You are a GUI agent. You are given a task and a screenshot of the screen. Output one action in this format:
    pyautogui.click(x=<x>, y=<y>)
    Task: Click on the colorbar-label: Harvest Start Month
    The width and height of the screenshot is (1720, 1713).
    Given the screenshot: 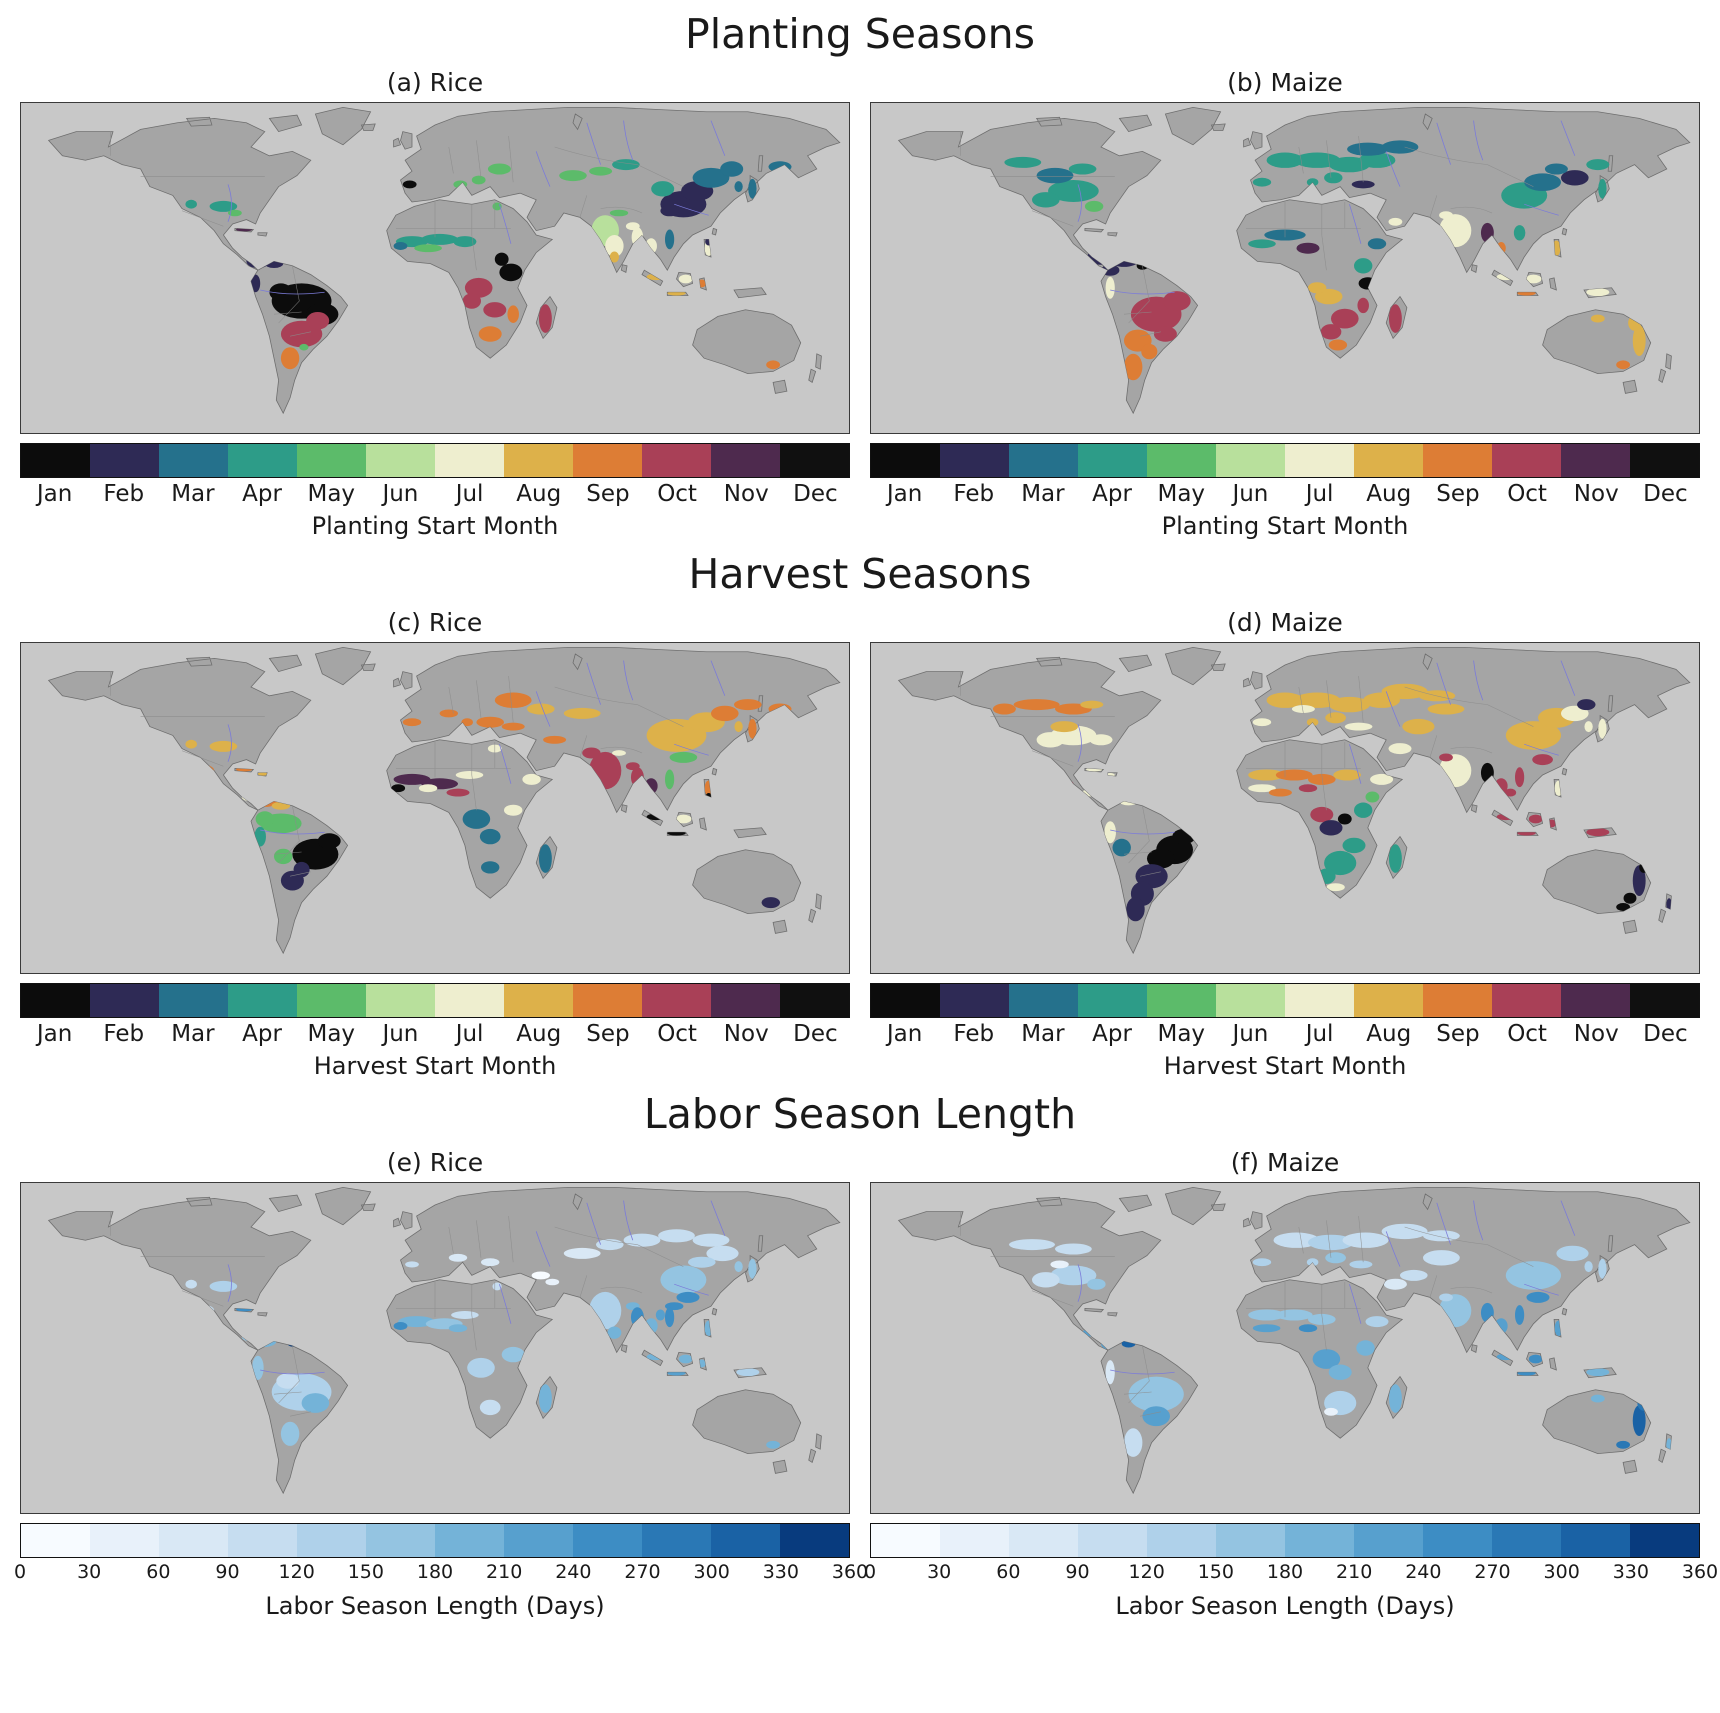 What is the action you would take?
    pyautogui.click(x=435, y=1066)
    